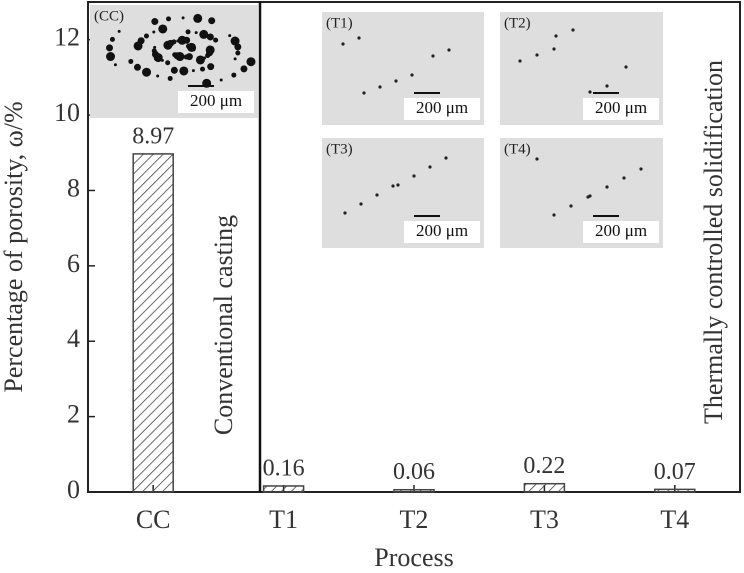  What do you see at coordinates (414, 472) in the screenshot?
I see `value-label: 0.06` at bounding box center [414, 472].